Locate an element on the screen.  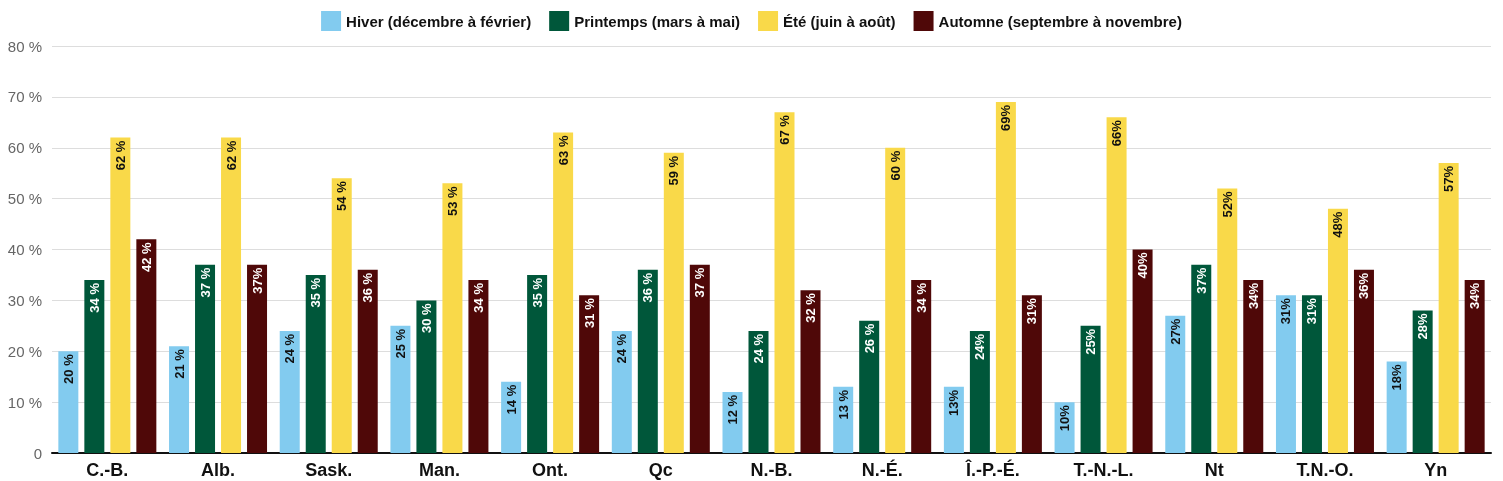
data-label: 28% is located at coordinates (1423, 326).